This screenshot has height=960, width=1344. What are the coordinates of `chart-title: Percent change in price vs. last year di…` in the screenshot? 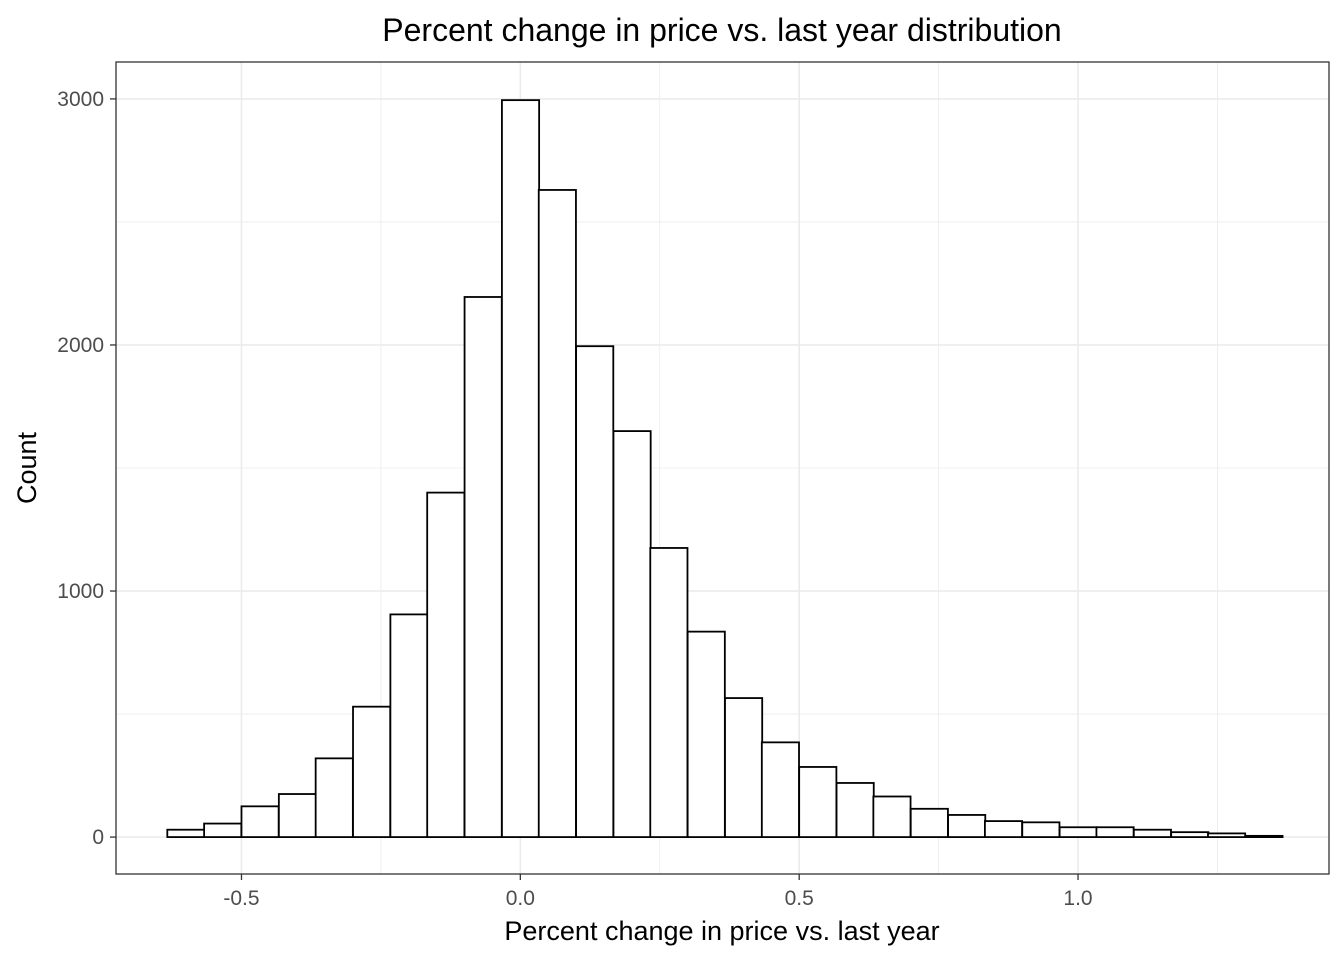 It's located at (721, 30).